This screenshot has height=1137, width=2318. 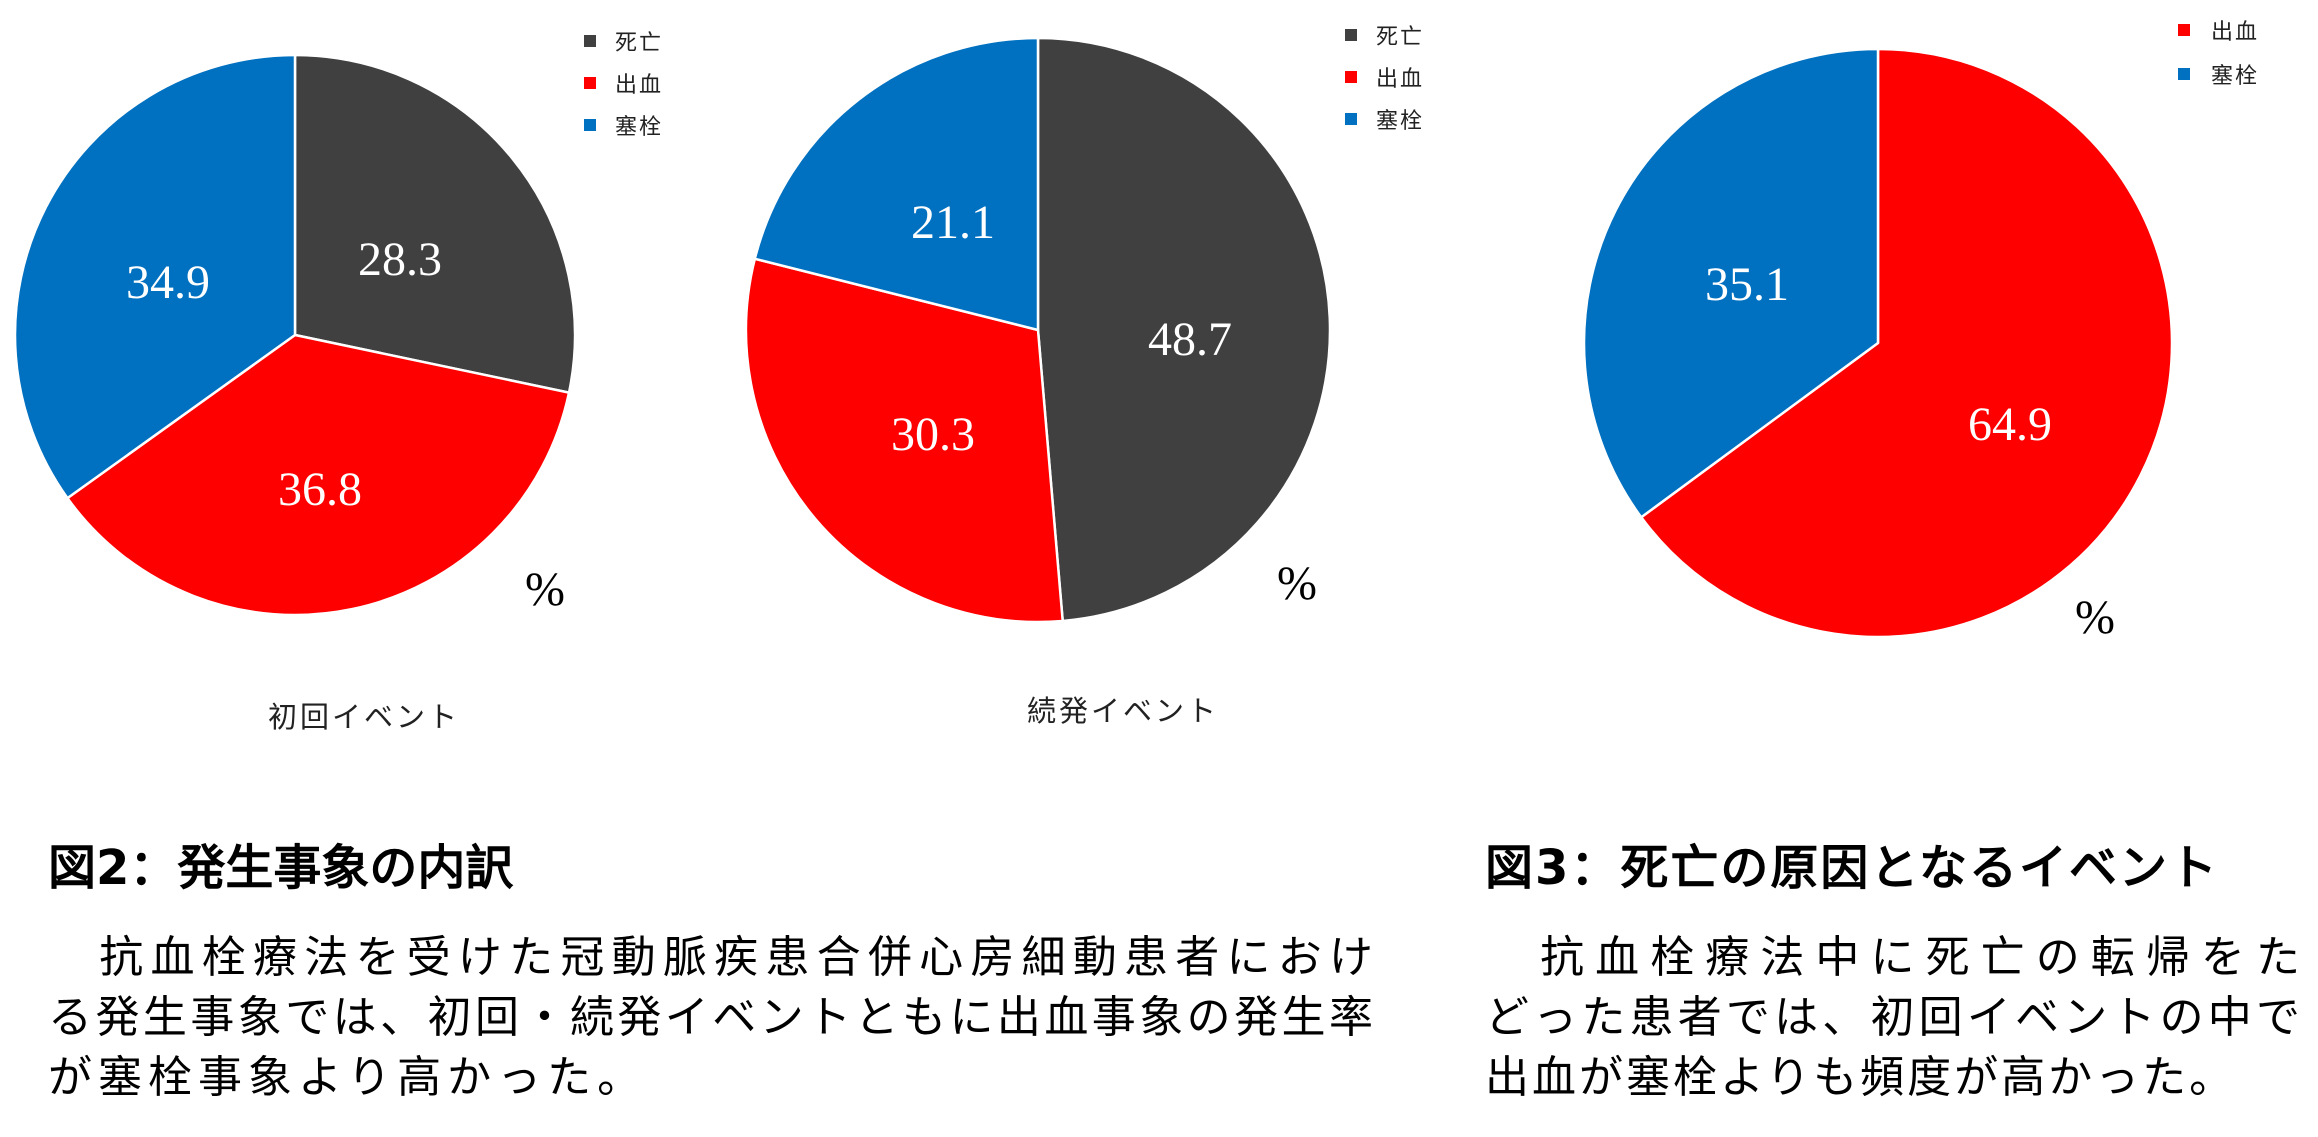 I want to click on chart-caption: 続発イベント, so click(x=1123, y=711).